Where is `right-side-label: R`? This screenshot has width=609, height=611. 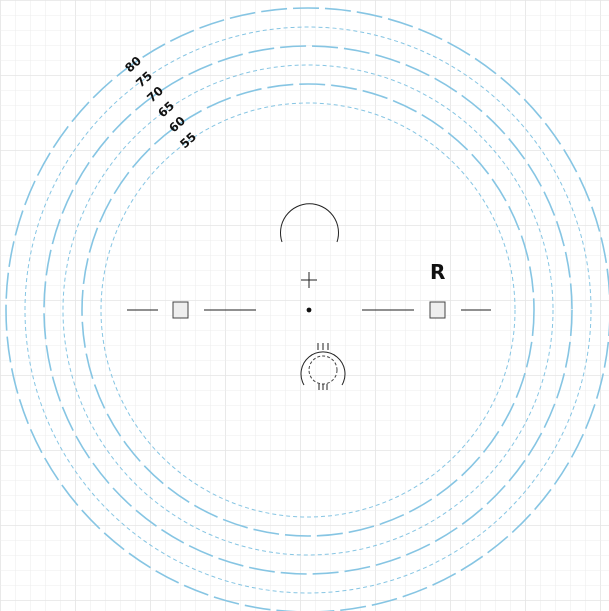
right-side-label: R is located at coordinates (437, 272).